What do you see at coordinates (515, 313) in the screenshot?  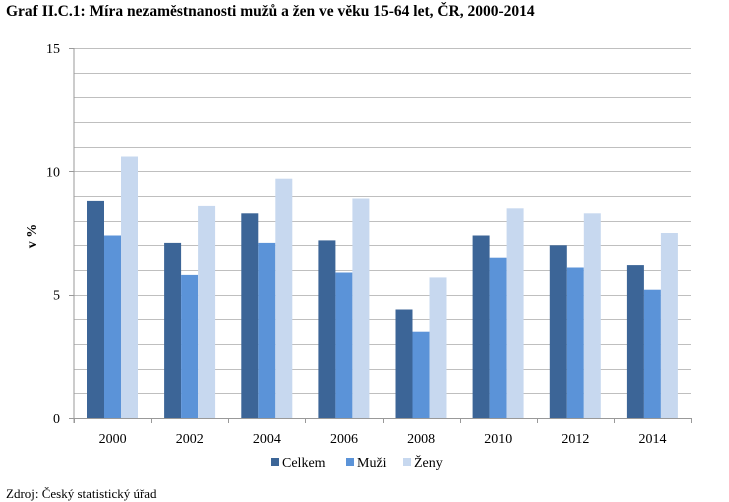 I see `bar-ženy-2010` at bounding box center [515, 313].